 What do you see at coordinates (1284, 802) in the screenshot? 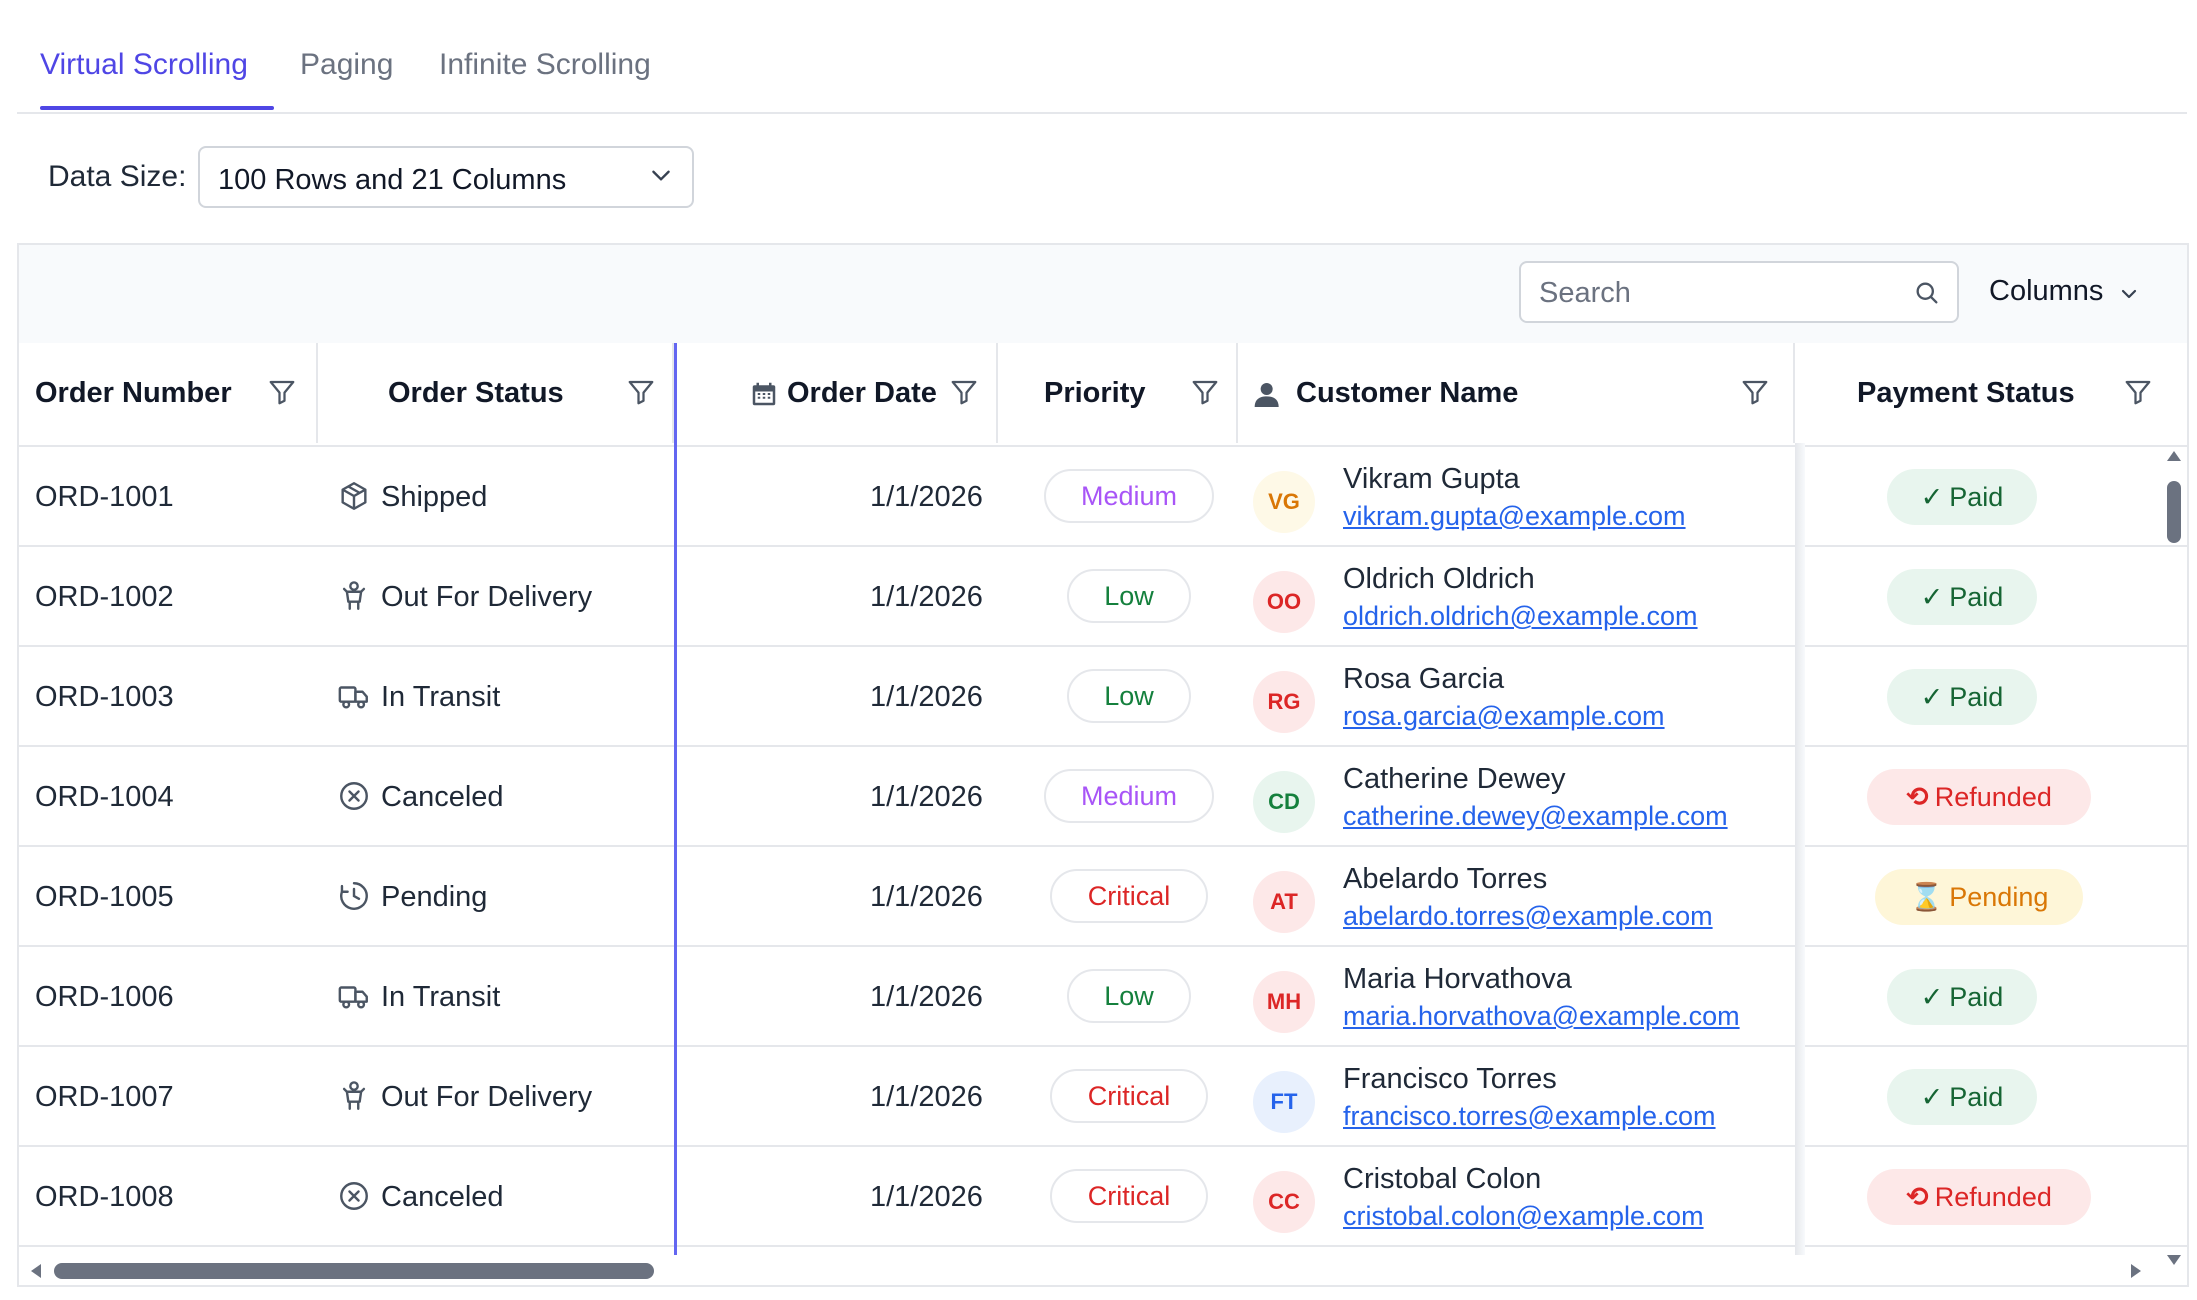
I see `avatar: CD` at bounding box center [1284, 802].